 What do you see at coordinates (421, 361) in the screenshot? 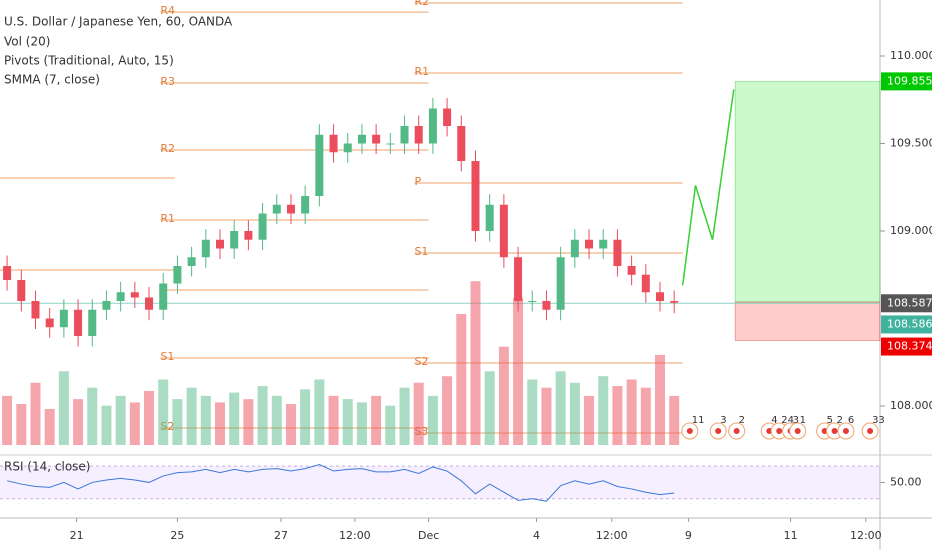
I see `pivot-label: S2` at bounding box center [421, 361].